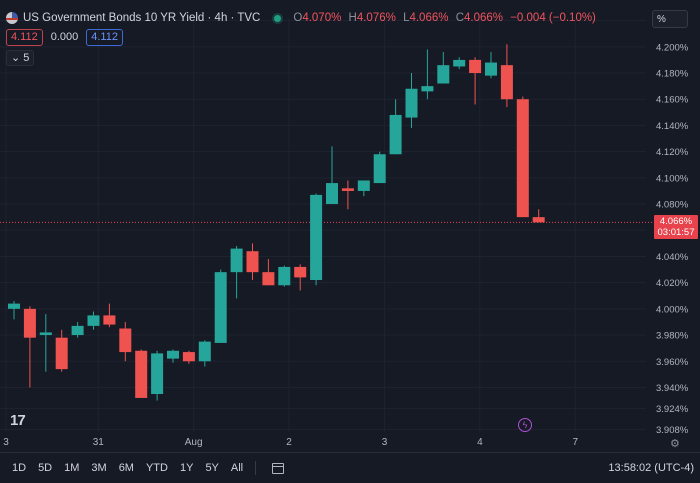 The width and height of the screenshot is (700, 483). Describe the element at coordinates (278, 468) in the screenshot. I see `calendar-icon` at that location.